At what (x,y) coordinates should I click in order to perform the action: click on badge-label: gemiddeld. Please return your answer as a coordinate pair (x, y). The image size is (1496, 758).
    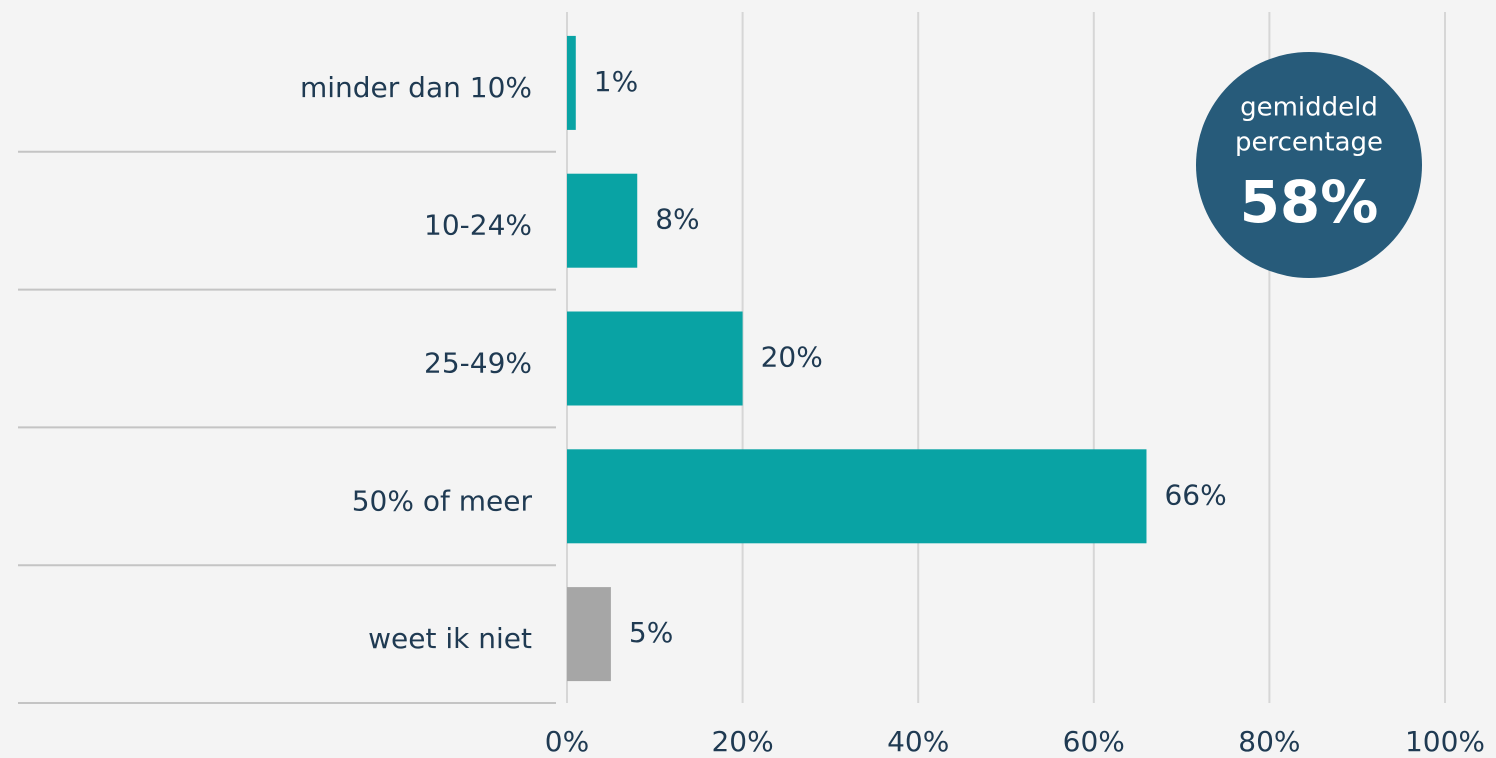
    Looking at the image, I should click on (1309, 108).